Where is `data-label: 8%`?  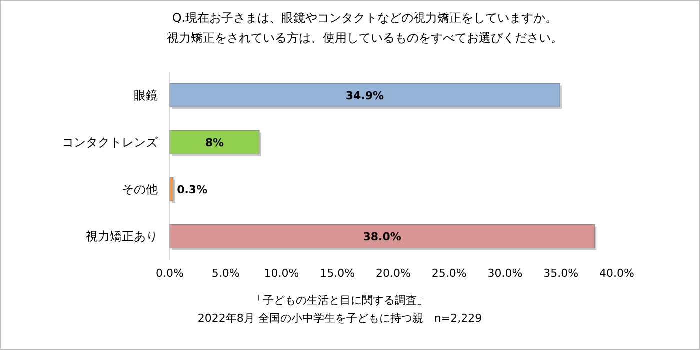 data-label: 8% is located at coordinates (214, 143).